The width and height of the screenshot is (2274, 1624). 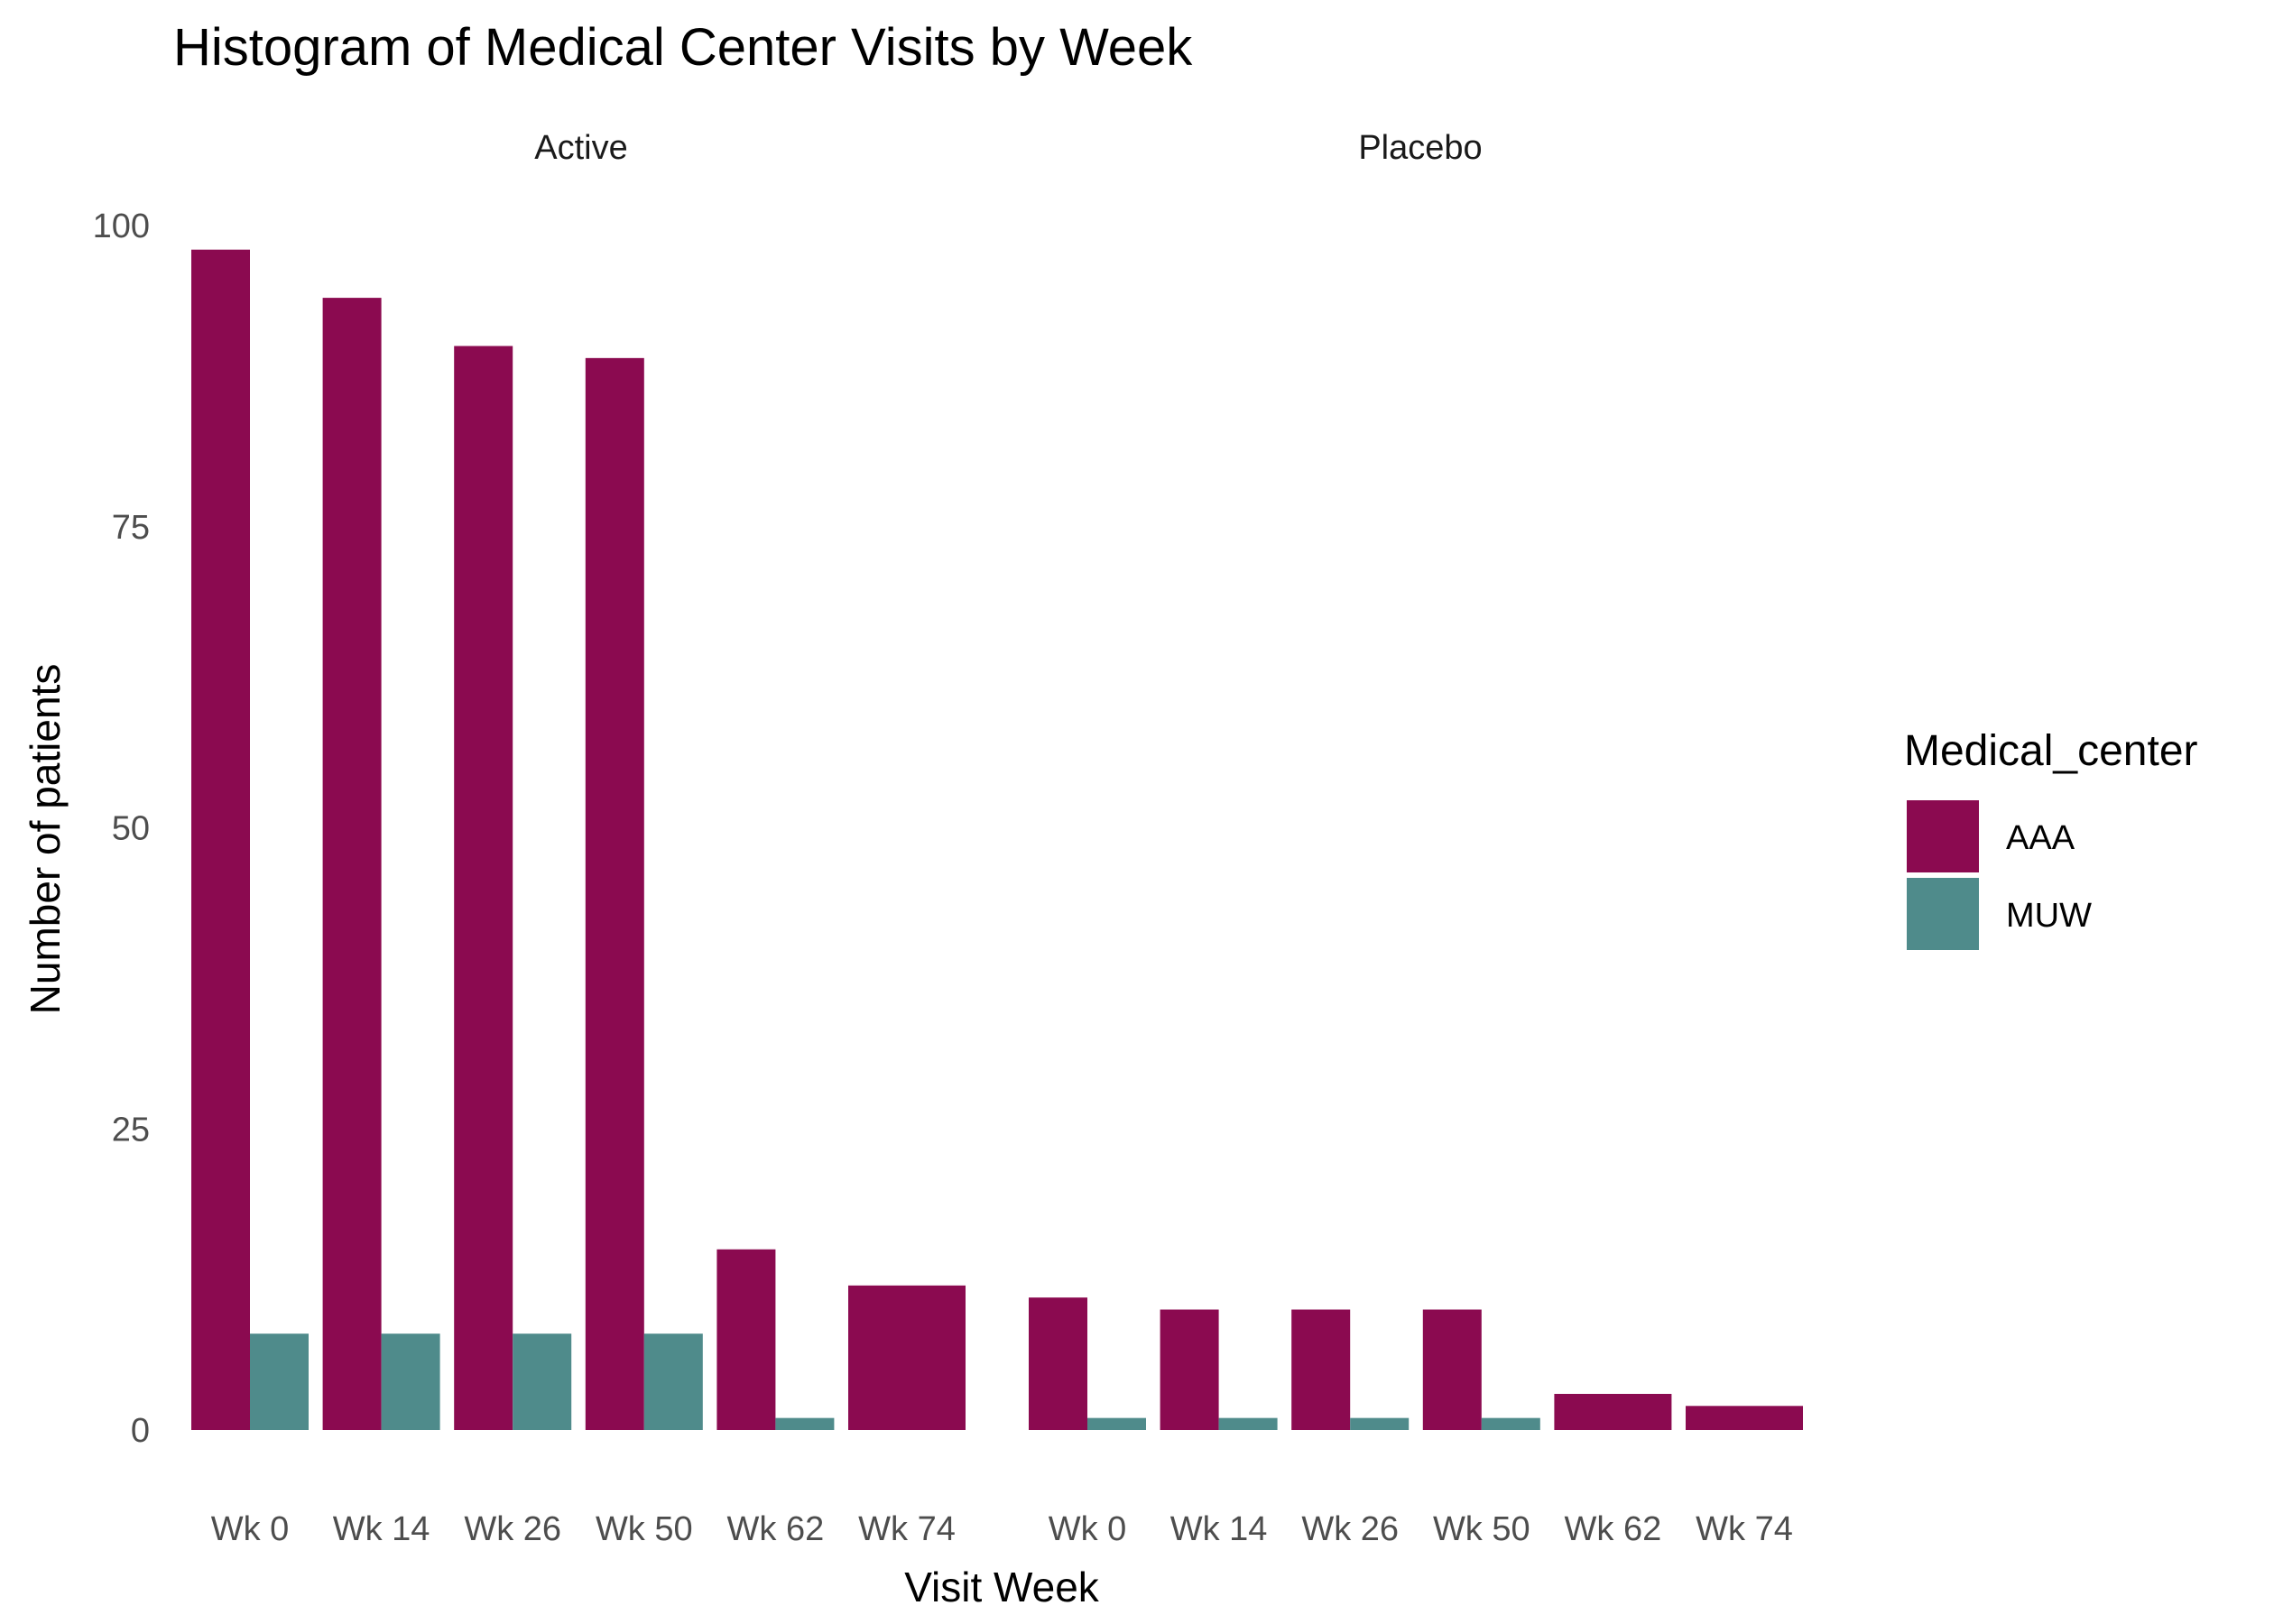 What do you see at coordinates (1943, 836) in the screenshot?
I see `legend-swatch-aaa` at bounding box center [1943, 836].